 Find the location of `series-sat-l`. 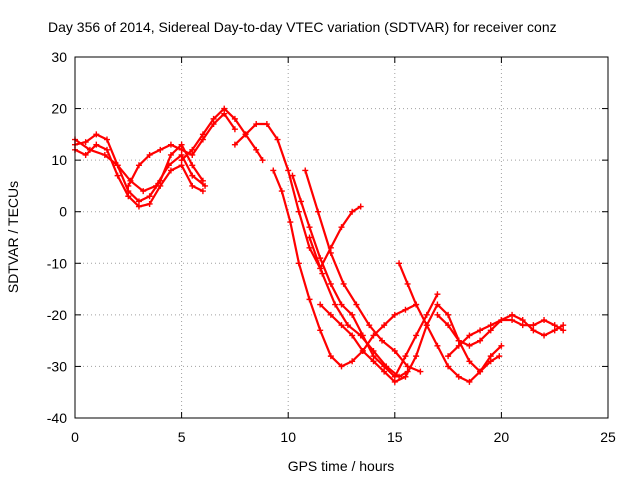

series-sat-l is located at coordinates (450, 322).